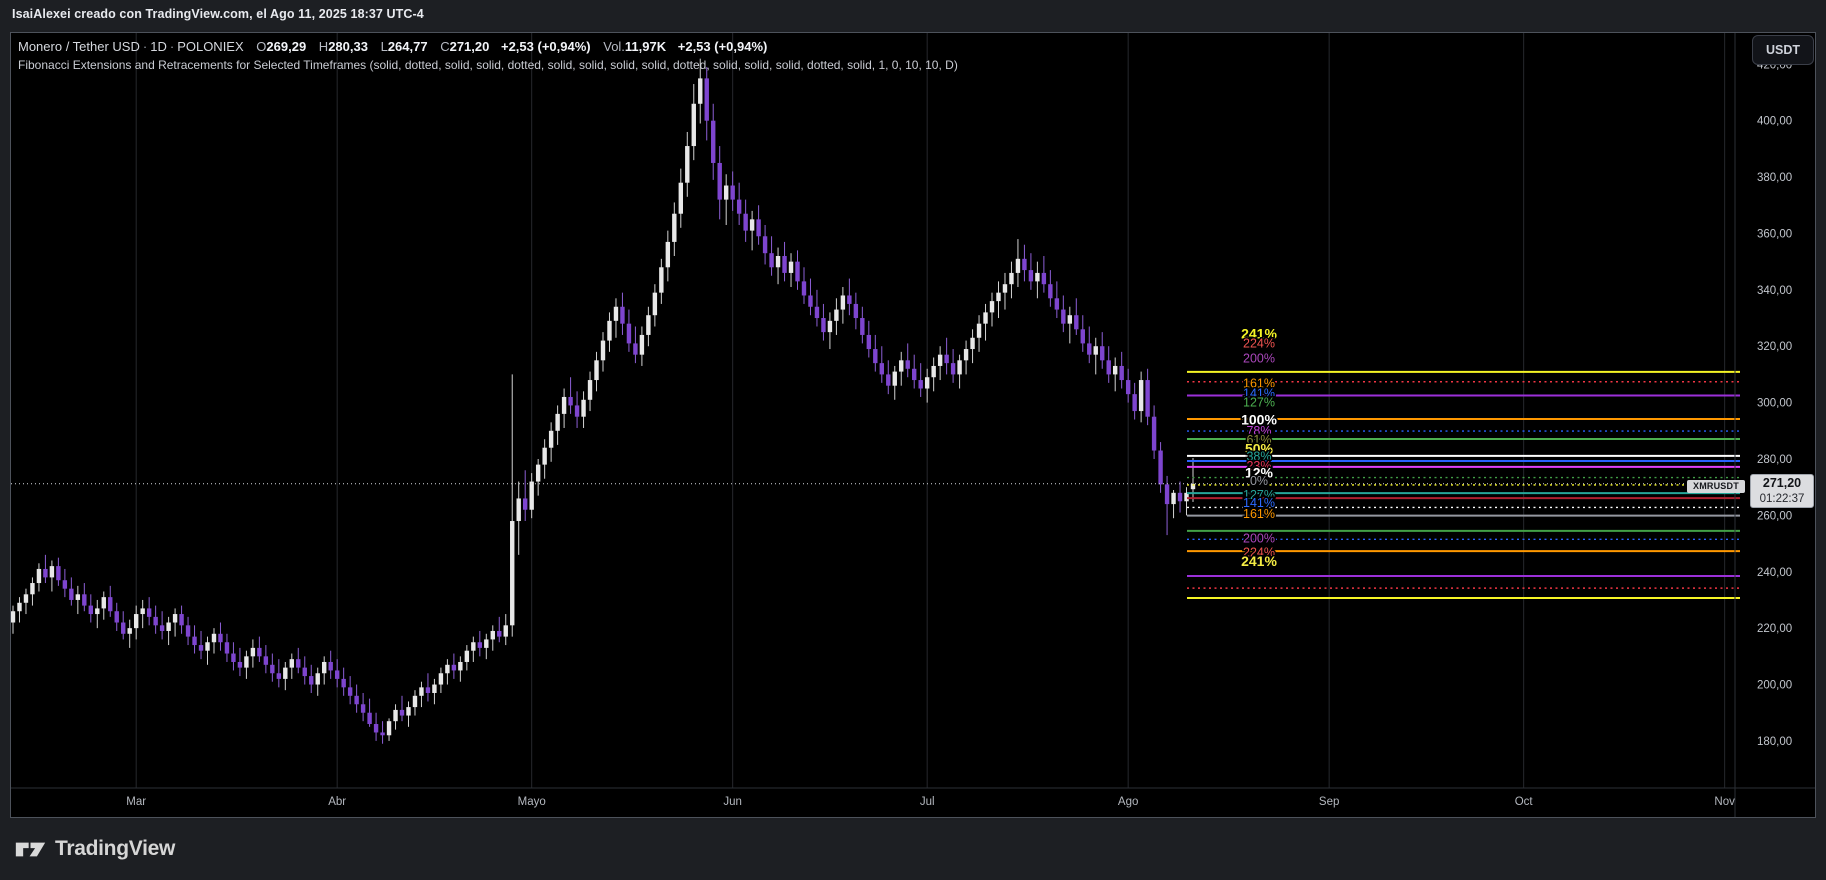 The width and height of the screenshot is (1826, 880). I want to click on interval-label: 1D, so click(158, 46).